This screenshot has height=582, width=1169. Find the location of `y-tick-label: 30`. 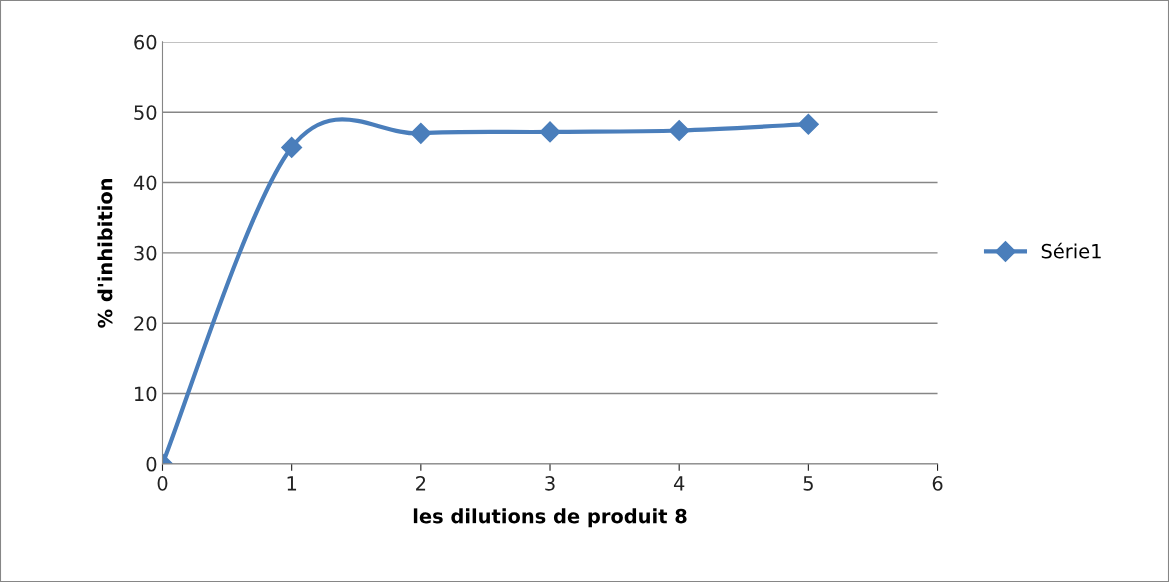

y-tick-label: 30 is located at coordinates (145, 253).